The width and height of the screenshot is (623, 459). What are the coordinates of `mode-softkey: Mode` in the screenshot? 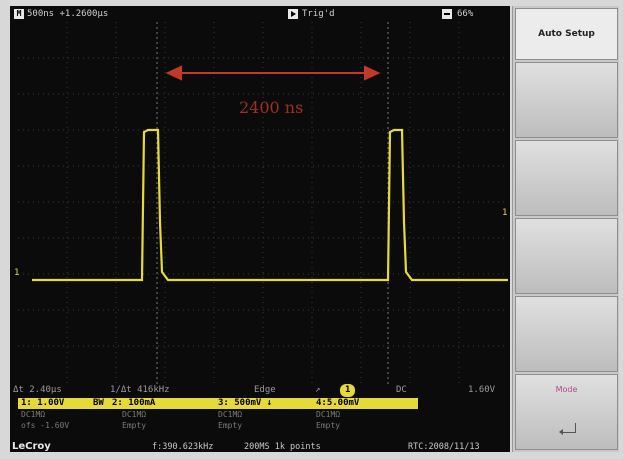 It's located at (566, 412).